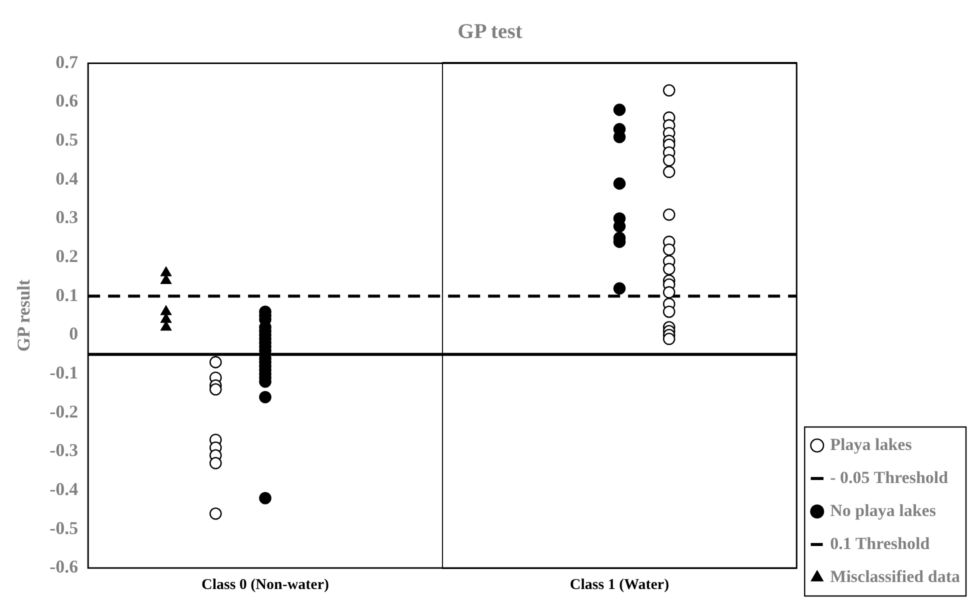  What do you see at coordinates (265, 584) in the screenshot?
I see `x-tick-label: Class 0 (Non-water)` at bounding box center [265, 584].